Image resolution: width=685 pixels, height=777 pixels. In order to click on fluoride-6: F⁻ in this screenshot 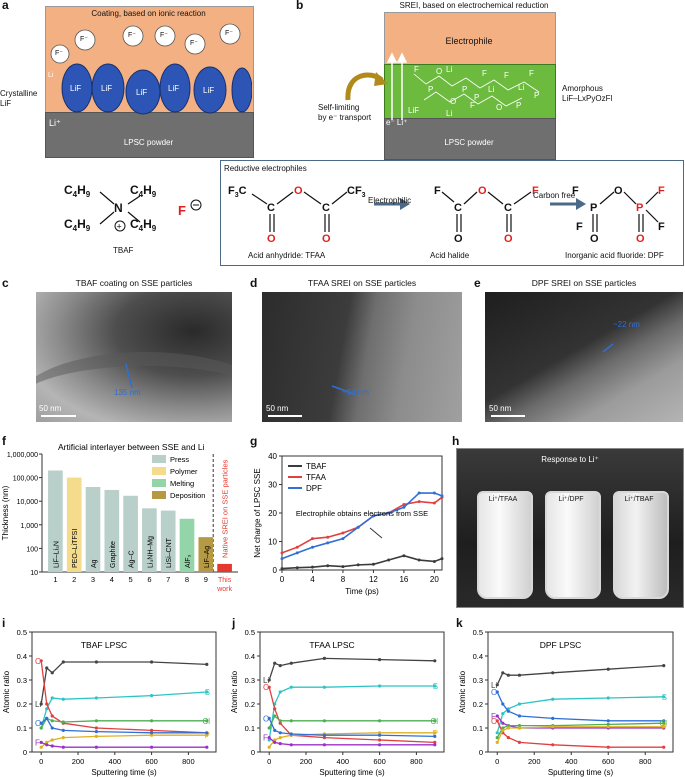, I will do `click(59, 53)`.